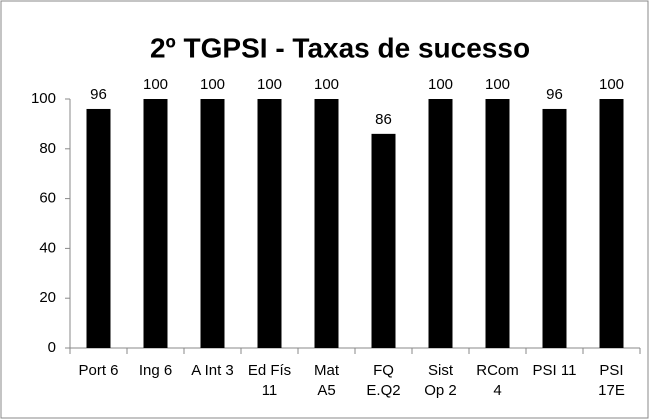  What do you see at coordinates (43, 98) in the screenshot?
I see `y-tick-label: 100` at bounding box center [43, 98].